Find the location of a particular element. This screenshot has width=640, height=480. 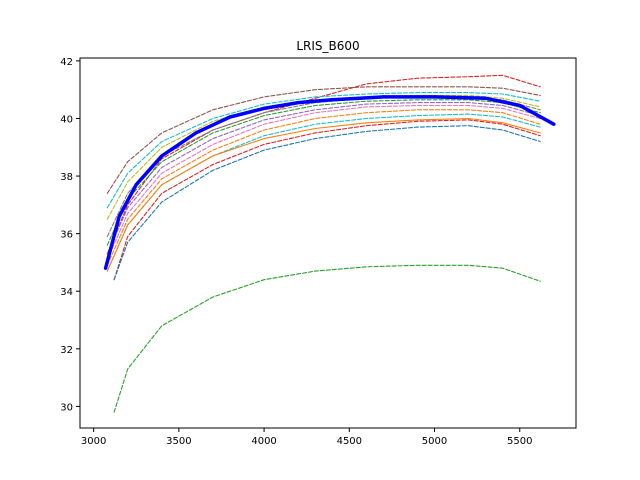

x-axis: 3000 3500 4000 4500 5000 5500 is located at coordinates (306, 437).